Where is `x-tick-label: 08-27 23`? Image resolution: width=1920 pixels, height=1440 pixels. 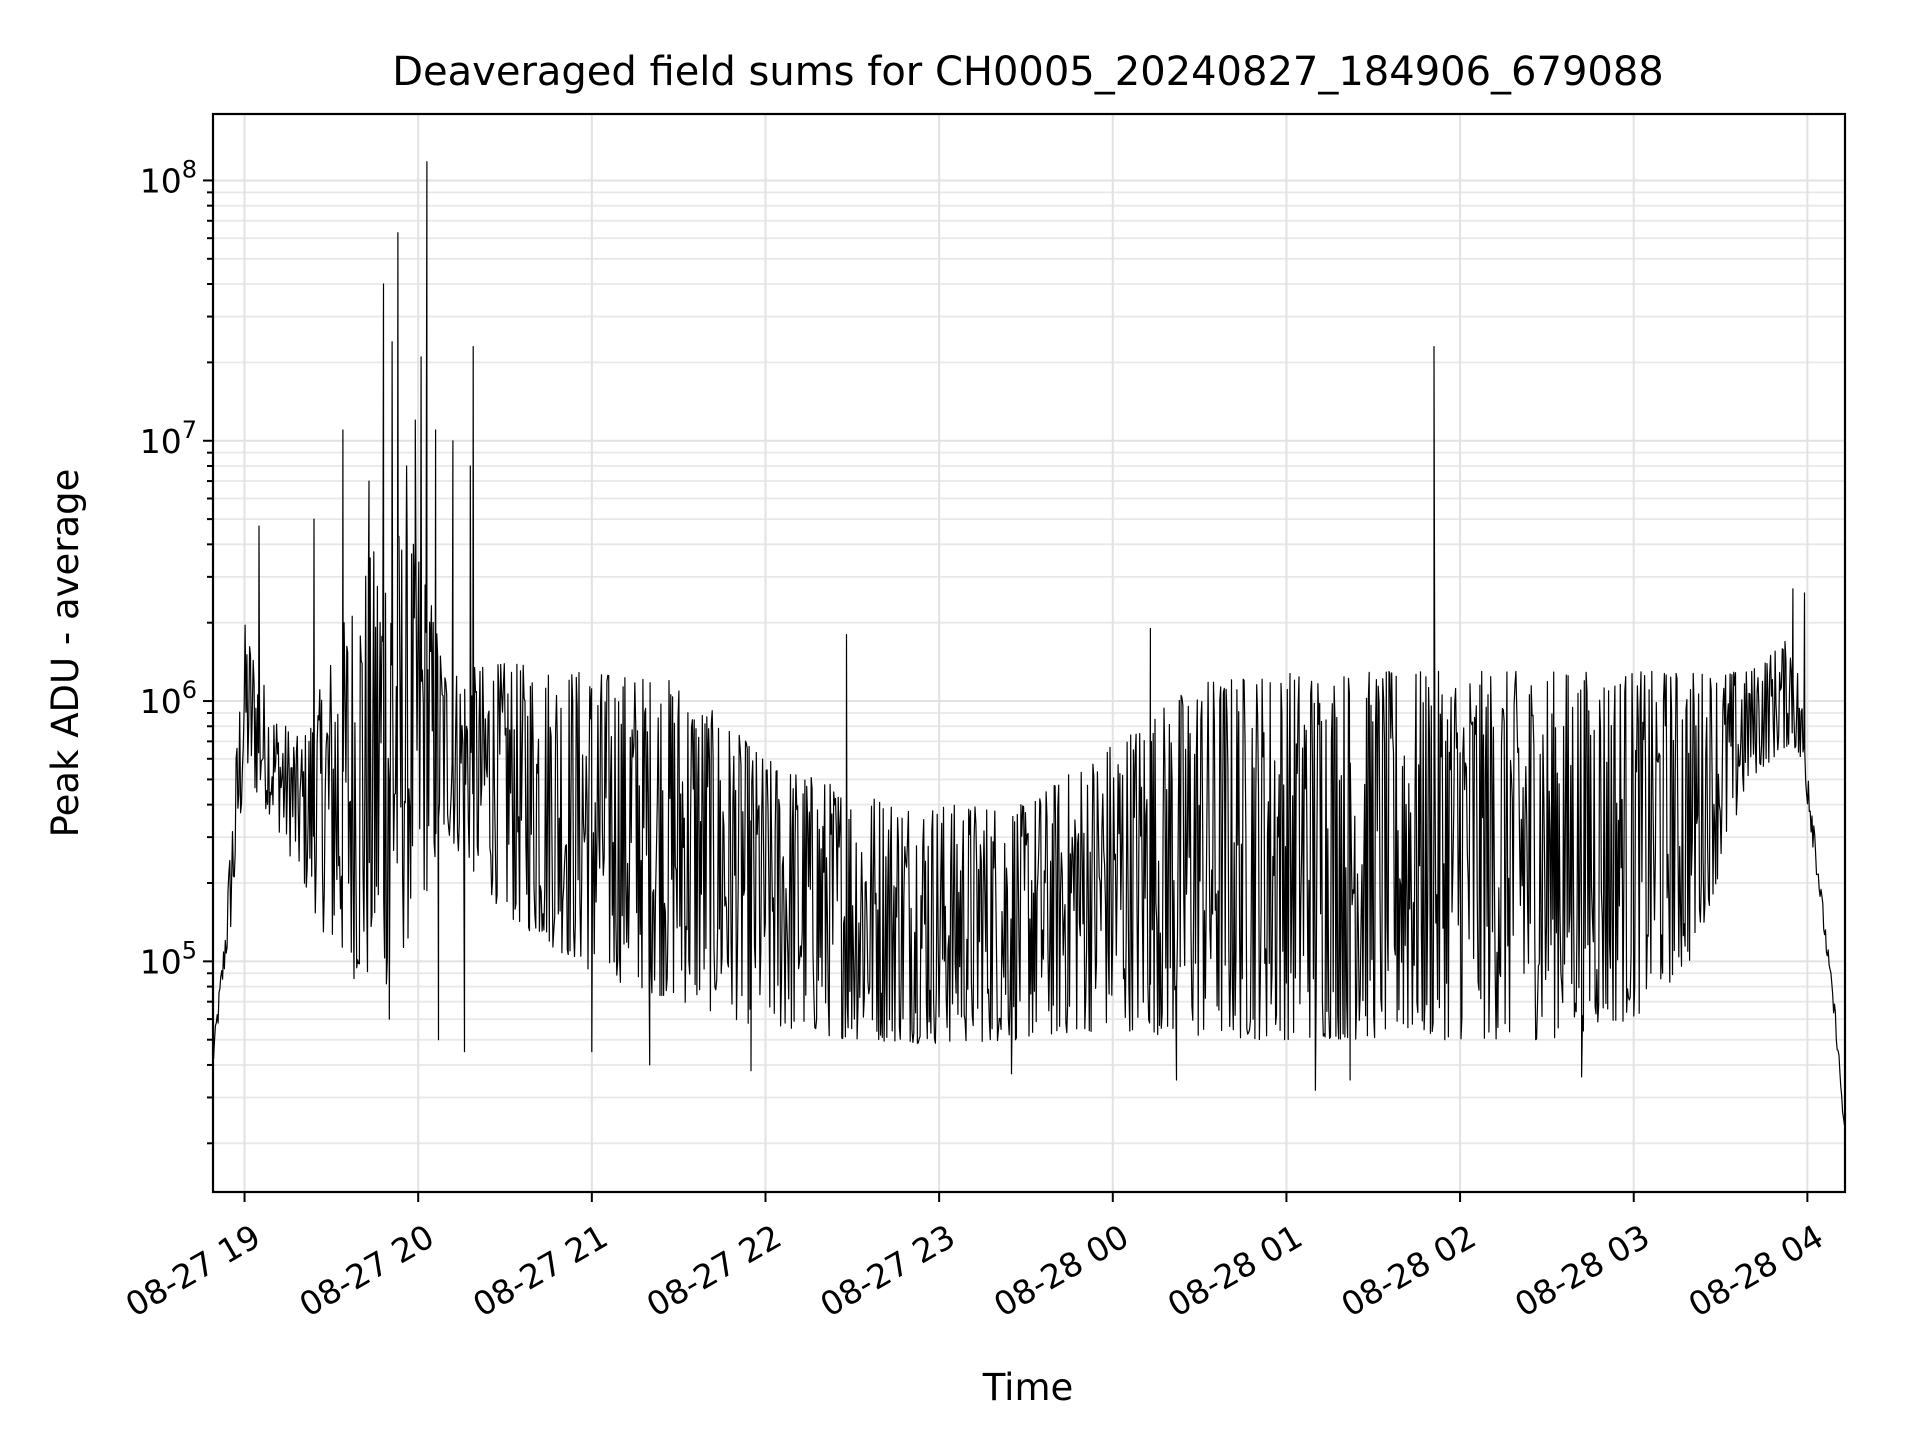 x-tick-label: 08-27 23 is located at coordinates (888, 1271).